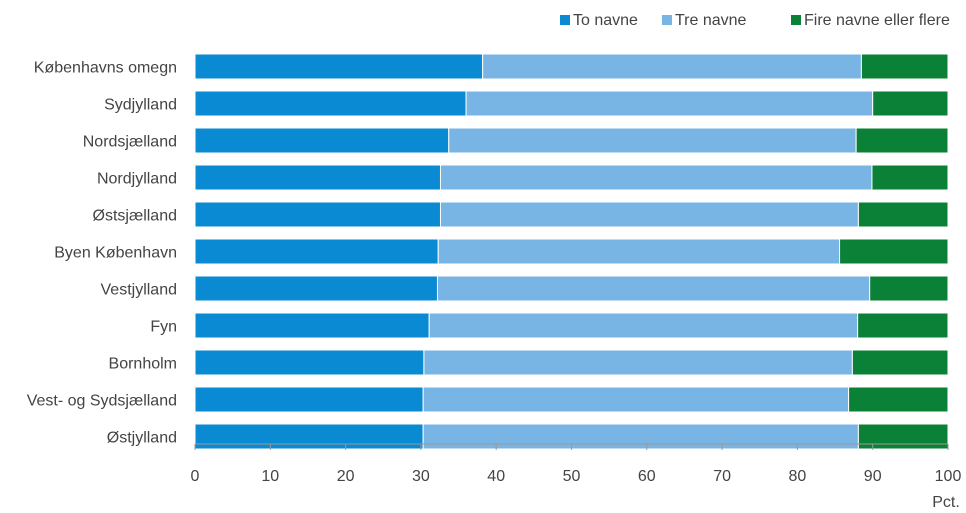 The height and width of the screenshot is (513, 966). I want to click on x-tick-label: 10, so click(270, 476).